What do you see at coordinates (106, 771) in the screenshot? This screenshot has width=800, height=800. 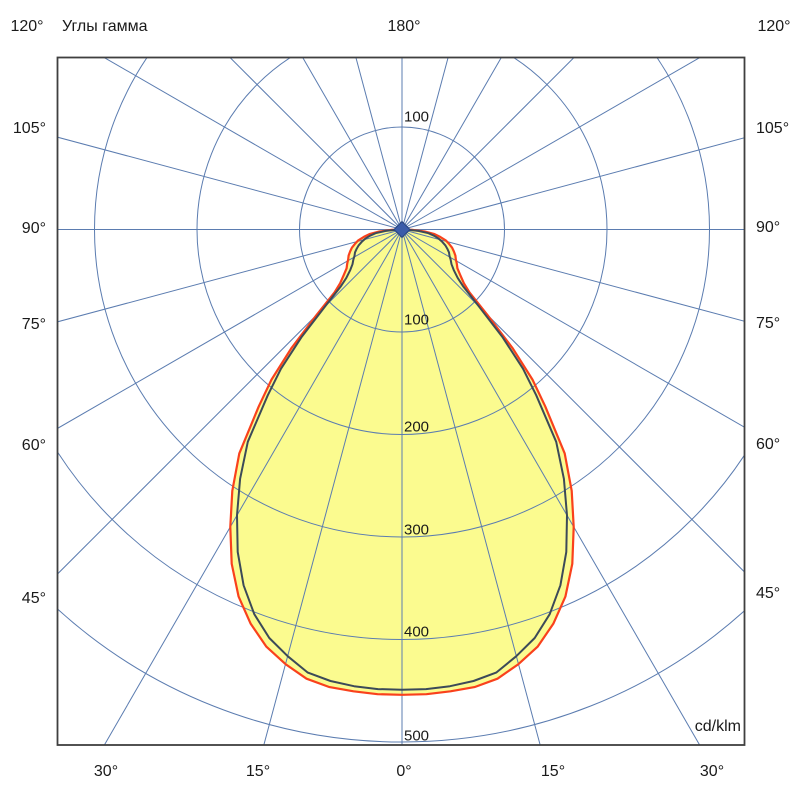 I see `gamma-label-bottom-30L: 30°` at bounding box center [106, 771].